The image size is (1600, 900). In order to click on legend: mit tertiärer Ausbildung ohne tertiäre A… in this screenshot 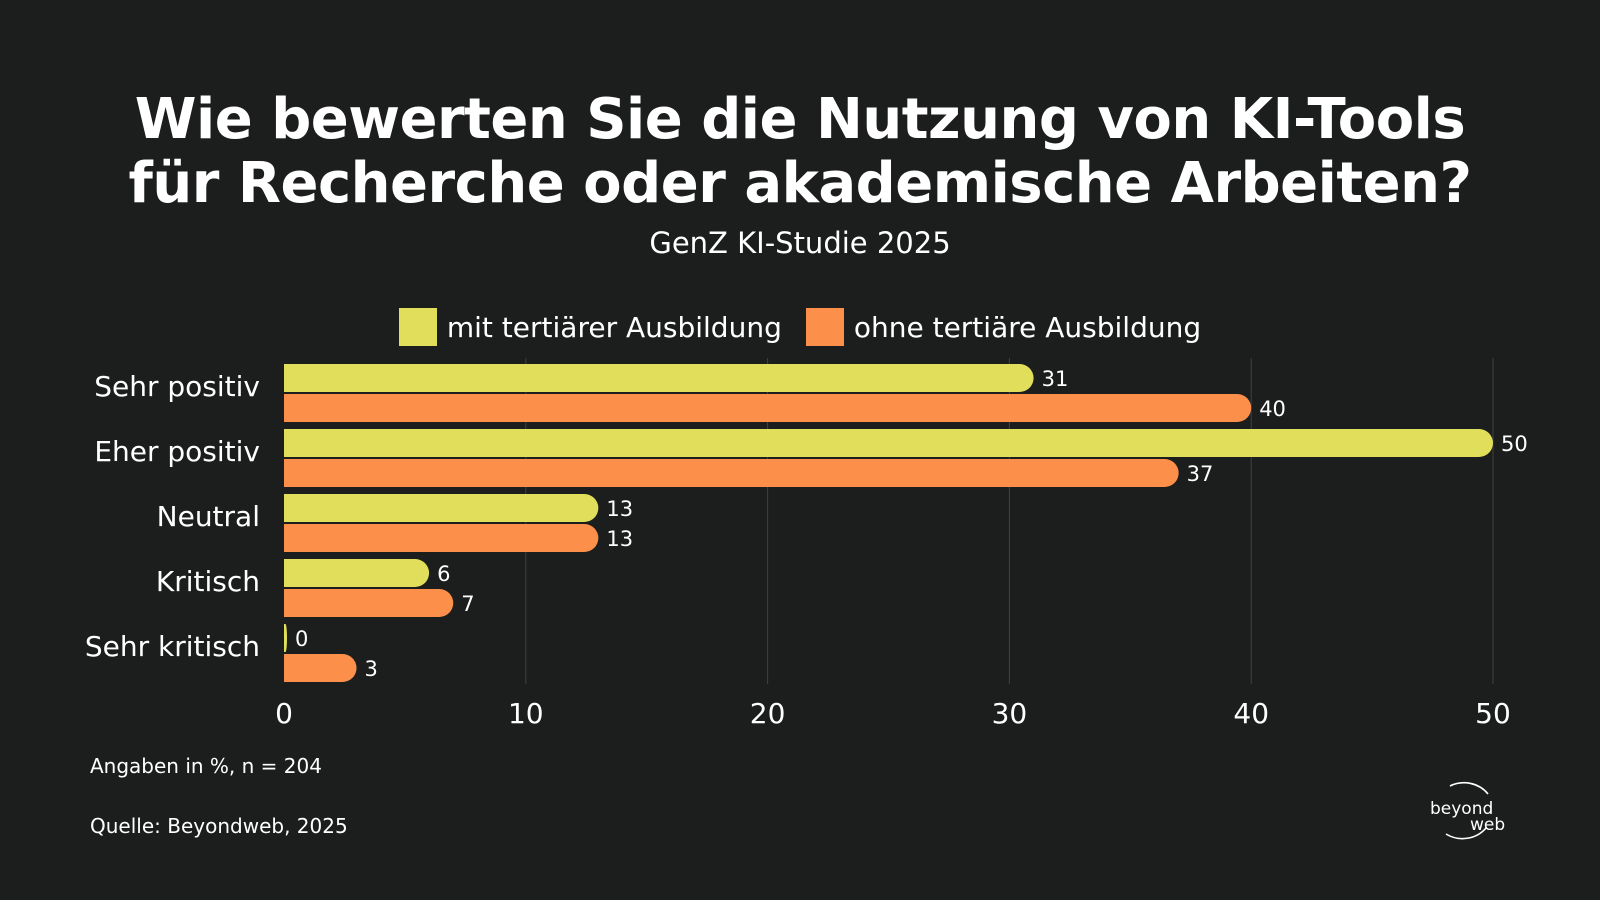, I will do `click(800, 327)`.